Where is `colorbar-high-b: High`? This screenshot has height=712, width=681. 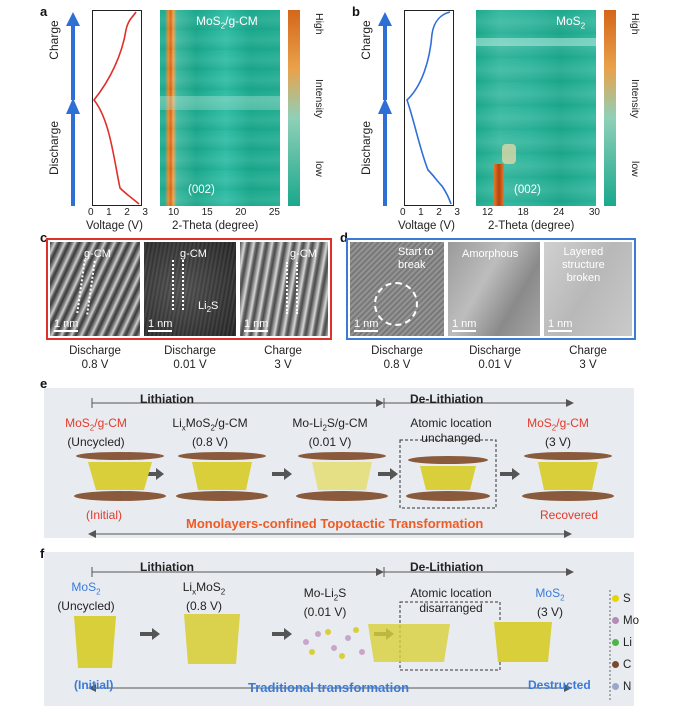 colorbar-high-b: High is located at coordinates (635, 24).